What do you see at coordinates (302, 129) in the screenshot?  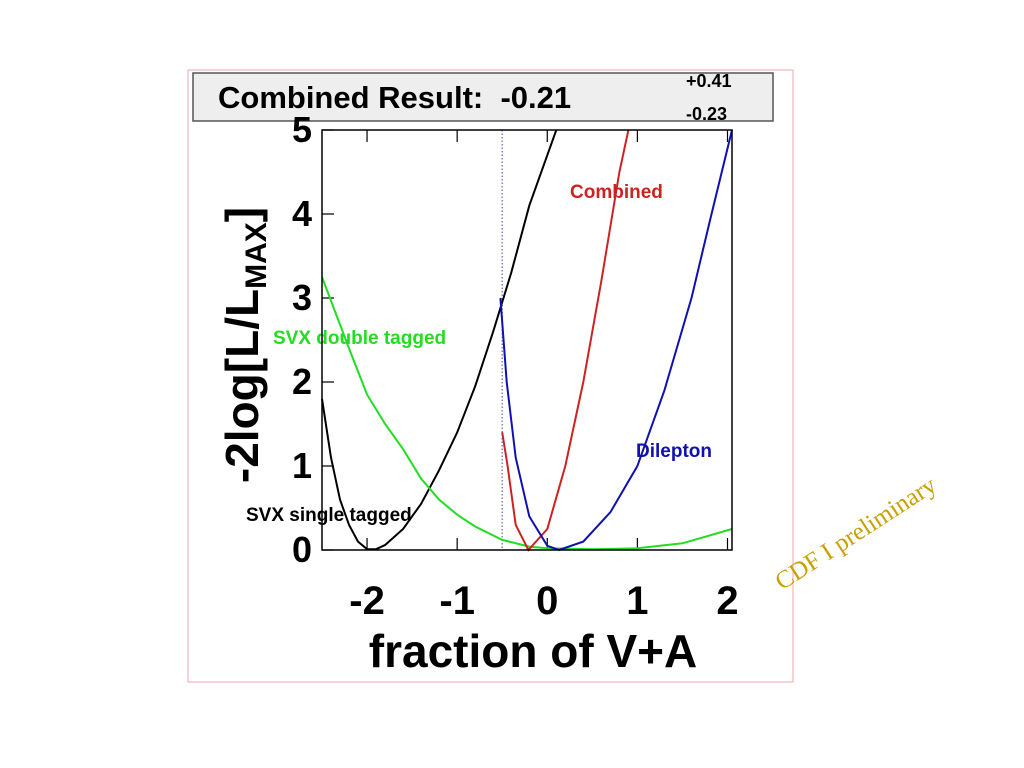 I see `y-tick-label: 5` at bounding box center [302, 129].